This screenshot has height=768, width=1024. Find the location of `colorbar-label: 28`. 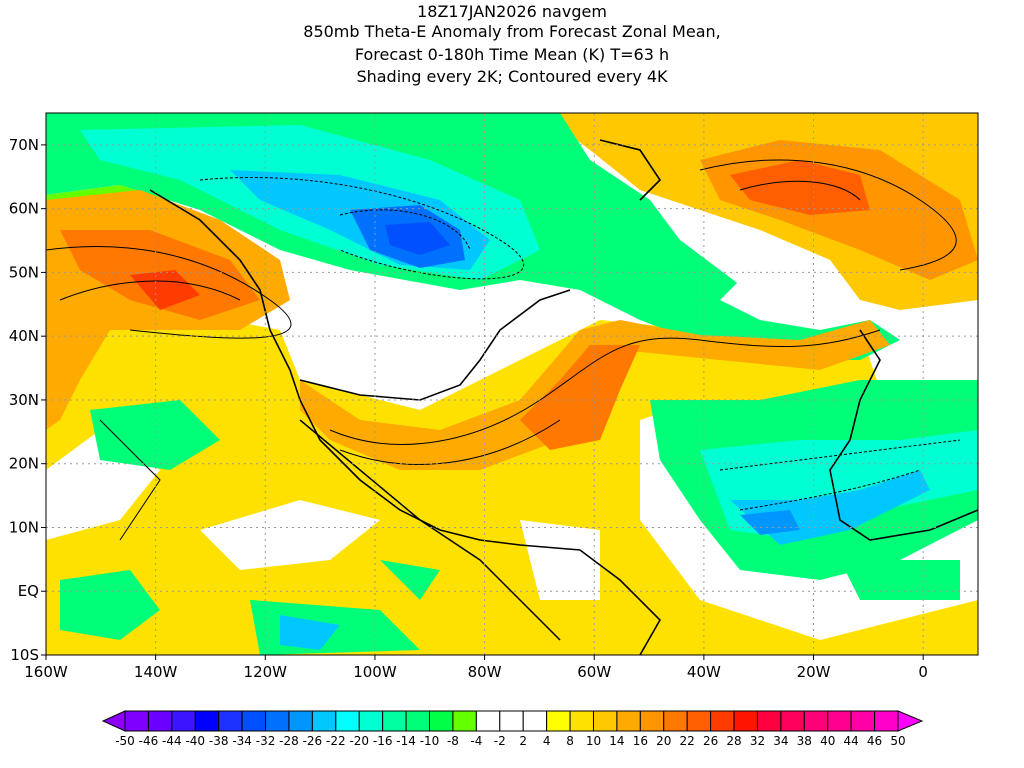

colorbar-label: 28 is located at coordinates (733, 741).